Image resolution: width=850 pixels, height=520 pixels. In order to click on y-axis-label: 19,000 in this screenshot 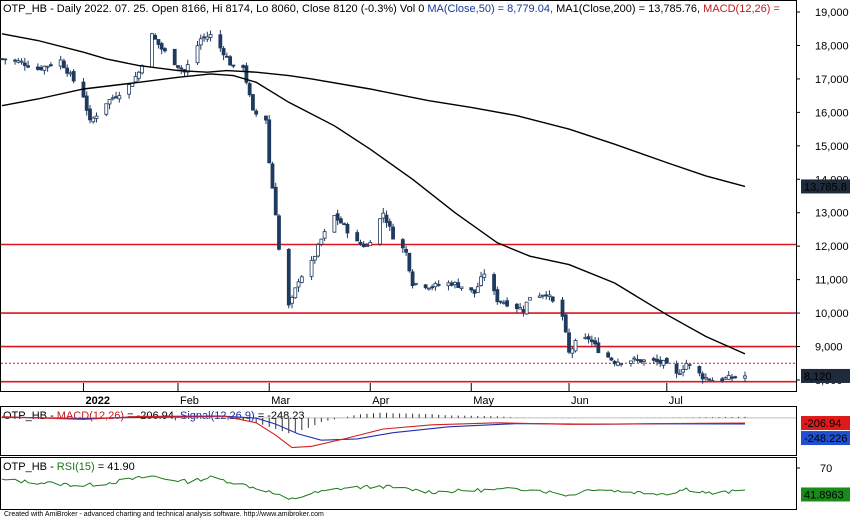, I will do `click(832, 13)`.